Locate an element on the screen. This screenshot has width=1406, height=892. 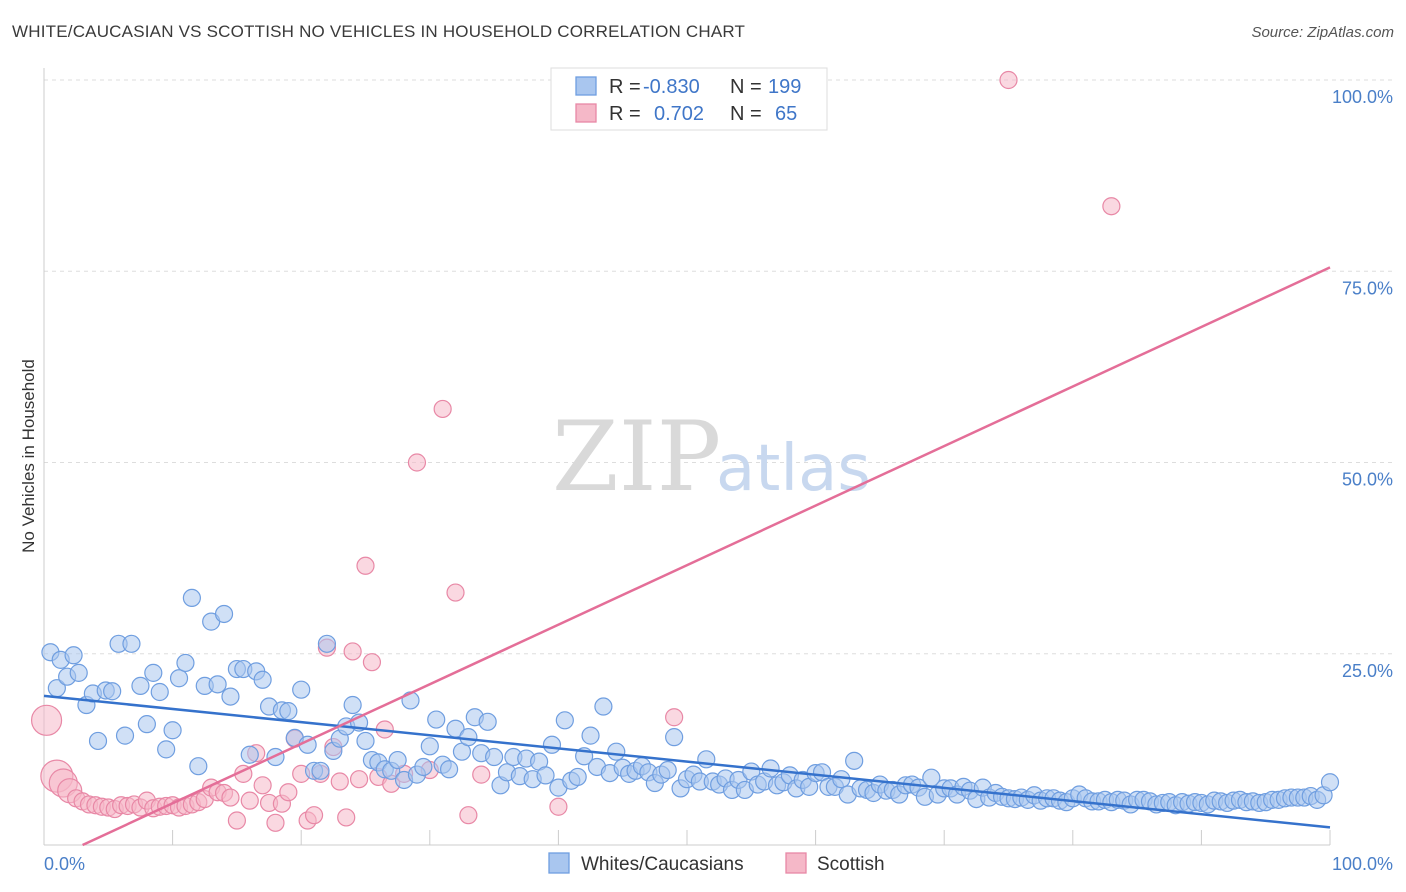
y-tick-label-75: 75.0% is located at coordinates (1367, 288).